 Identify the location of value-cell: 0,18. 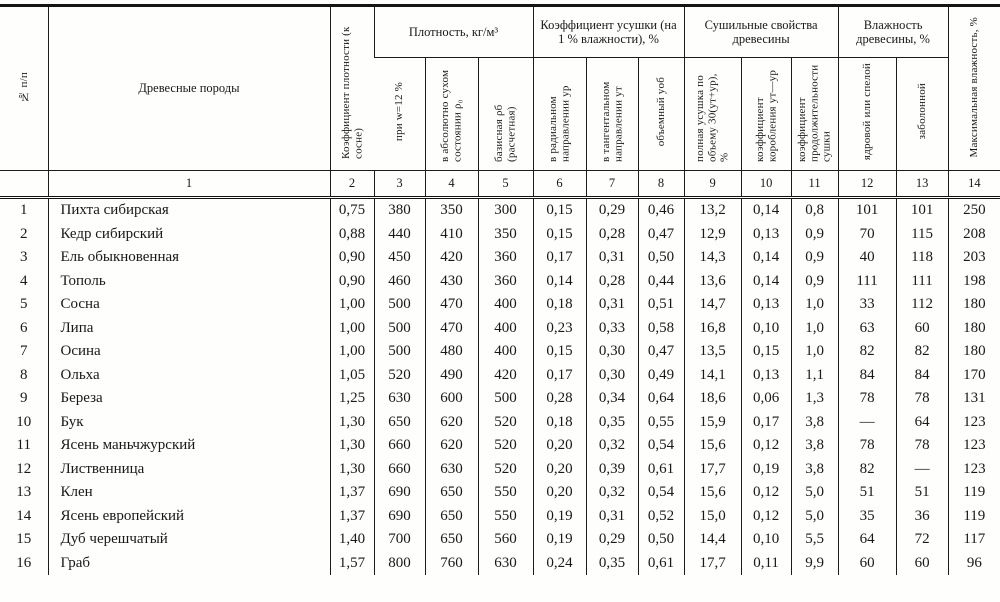
(559, 305).